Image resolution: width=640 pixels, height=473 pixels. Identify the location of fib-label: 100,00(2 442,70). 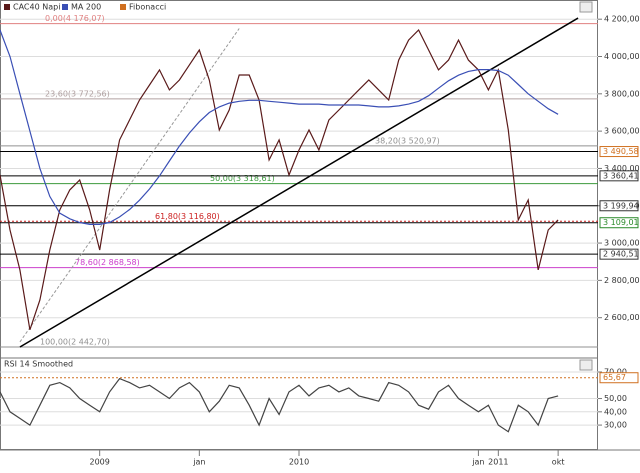
(75, 342).